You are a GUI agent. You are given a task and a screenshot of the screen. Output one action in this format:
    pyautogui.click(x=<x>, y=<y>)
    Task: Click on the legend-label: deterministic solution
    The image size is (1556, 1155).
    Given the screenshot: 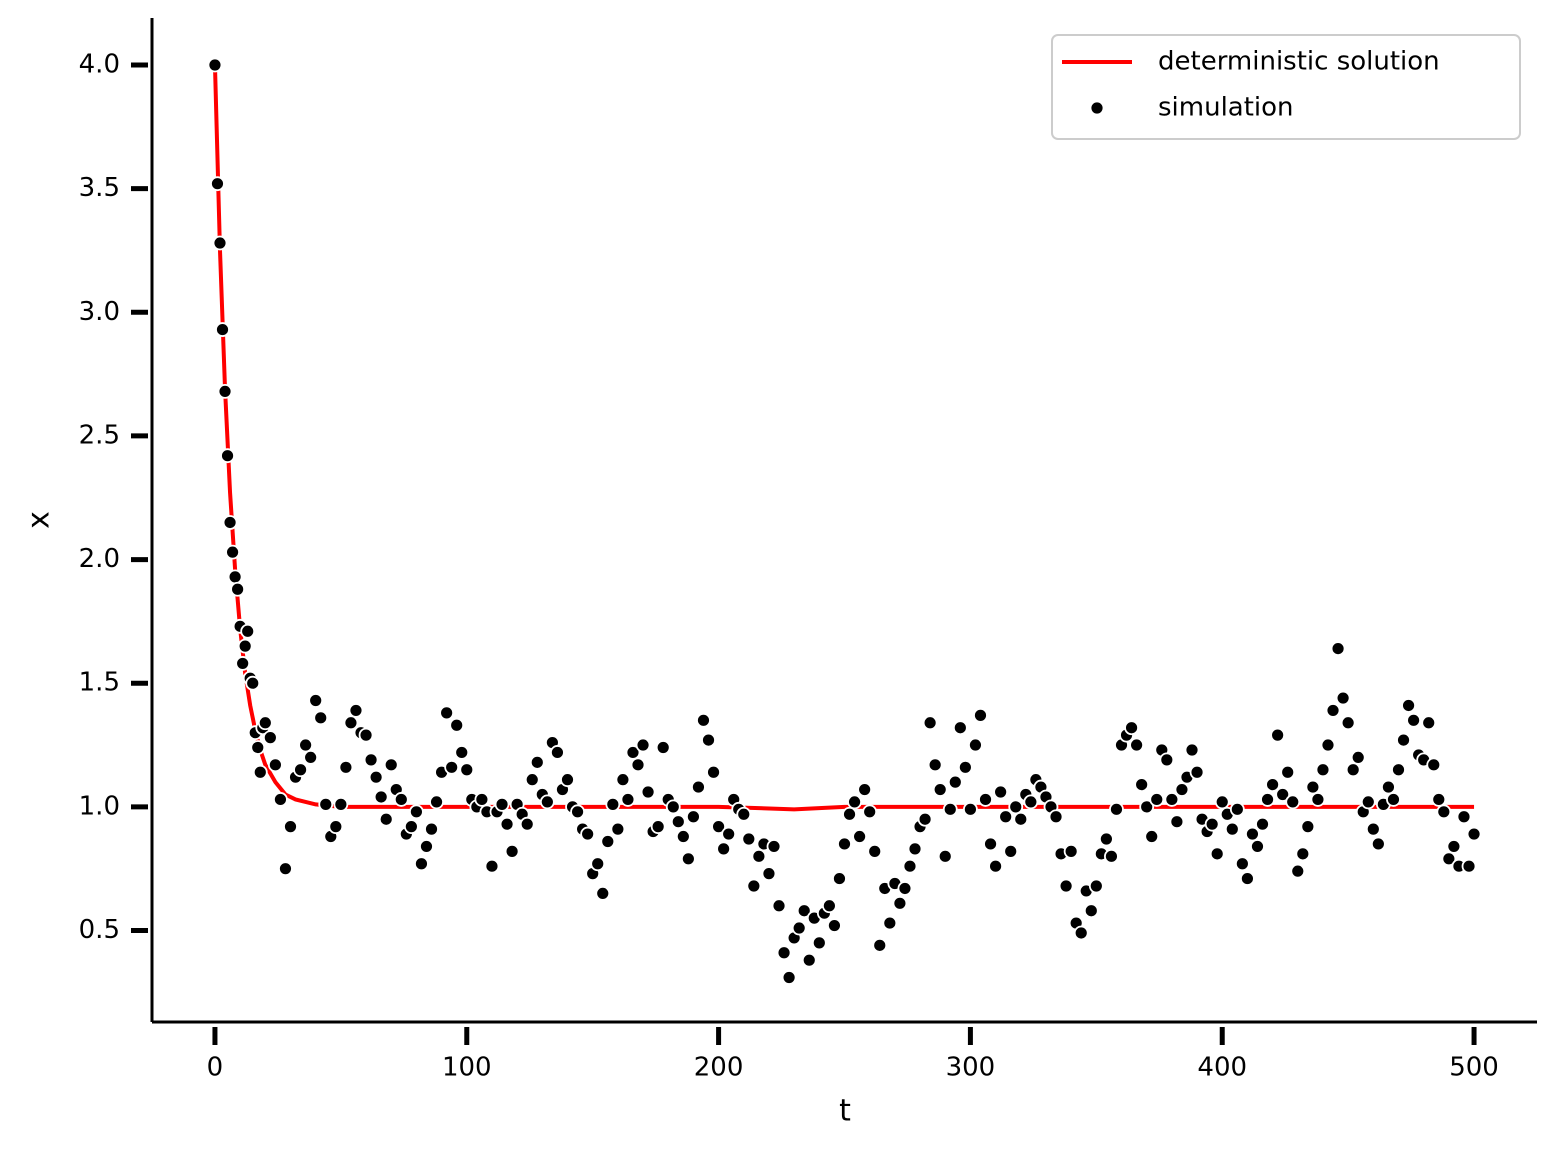 What is the action you would take?
    pyautogui.click(x=1299, y=62)
    